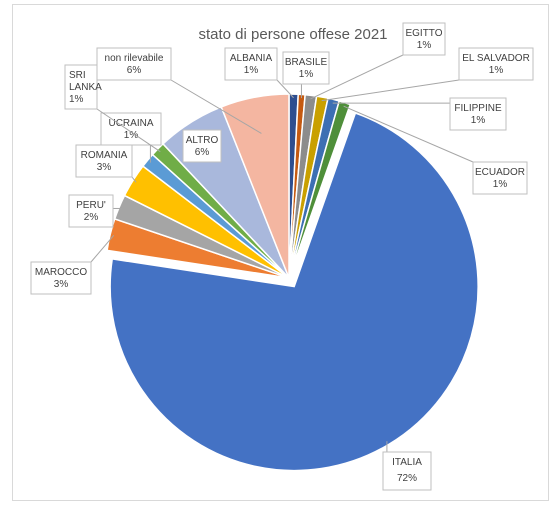 This screenshot has height=508, width=557. Describe the element at coordinates (104, 155) in the screenshot. I see `label-name: ROMANIA` at that location.